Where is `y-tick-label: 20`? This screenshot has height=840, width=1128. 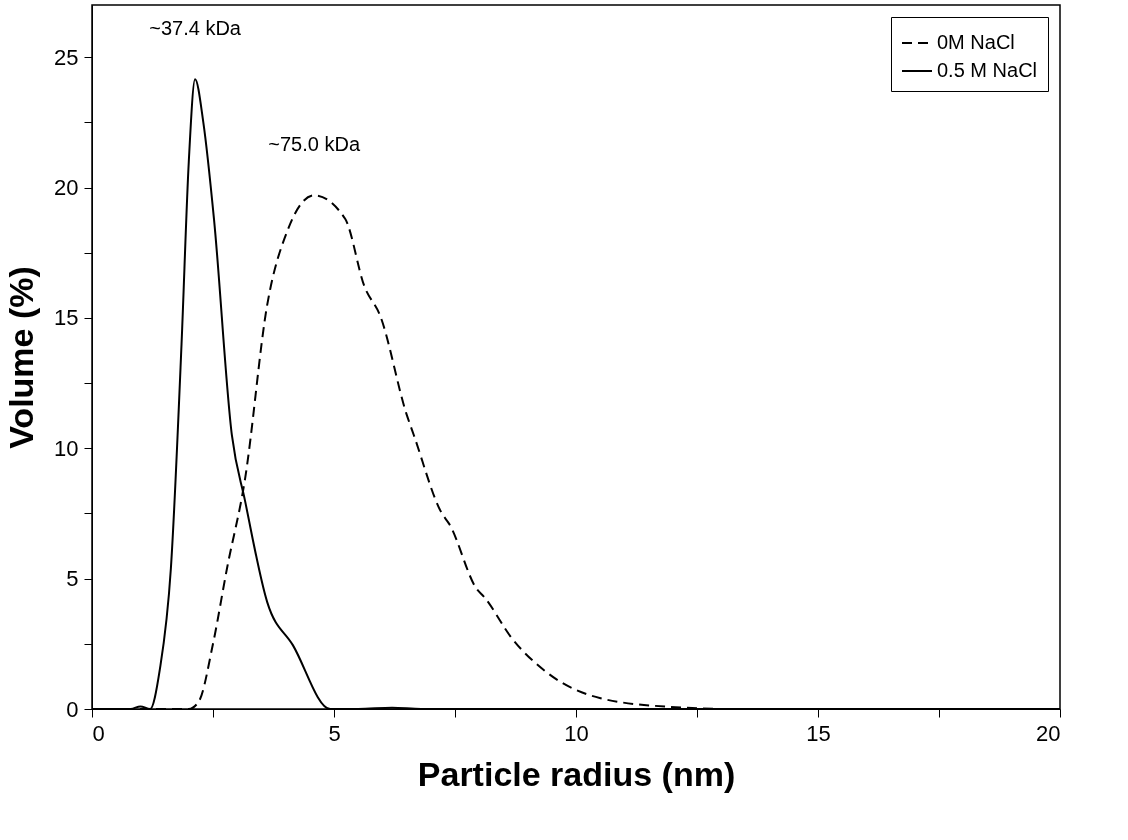 y-tick-label: 20 is located at coordinates (66, 188).